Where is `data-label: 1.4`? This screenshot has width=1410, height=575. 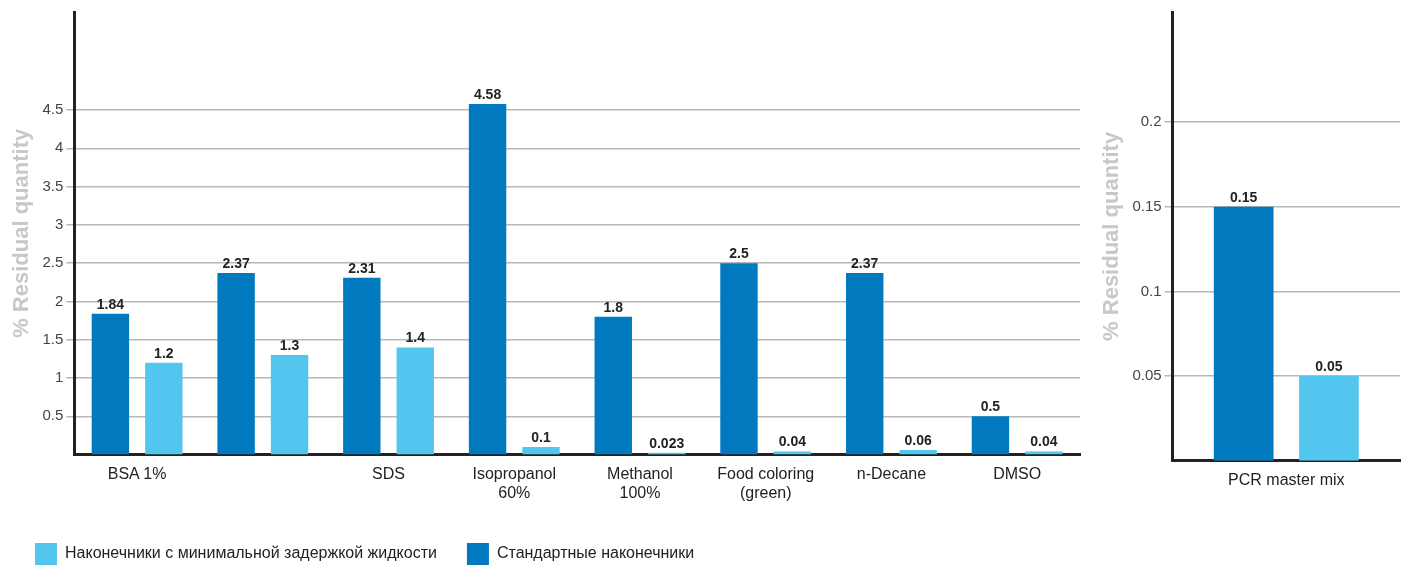
data-label: 1.4 is located at coordinates (415, 337).